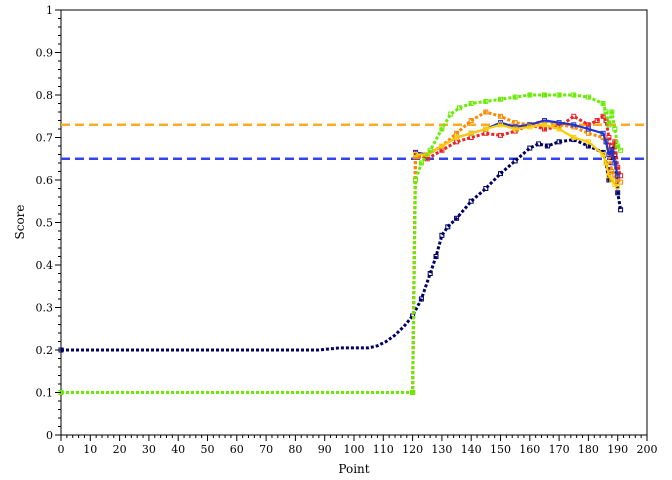 Image resolution: width=672 pixels, height=480 pixels. What do you see at coordinates (208, 449) in the screenshot?
I see `x-tick-label: 50` at bounding box center [208, 449].